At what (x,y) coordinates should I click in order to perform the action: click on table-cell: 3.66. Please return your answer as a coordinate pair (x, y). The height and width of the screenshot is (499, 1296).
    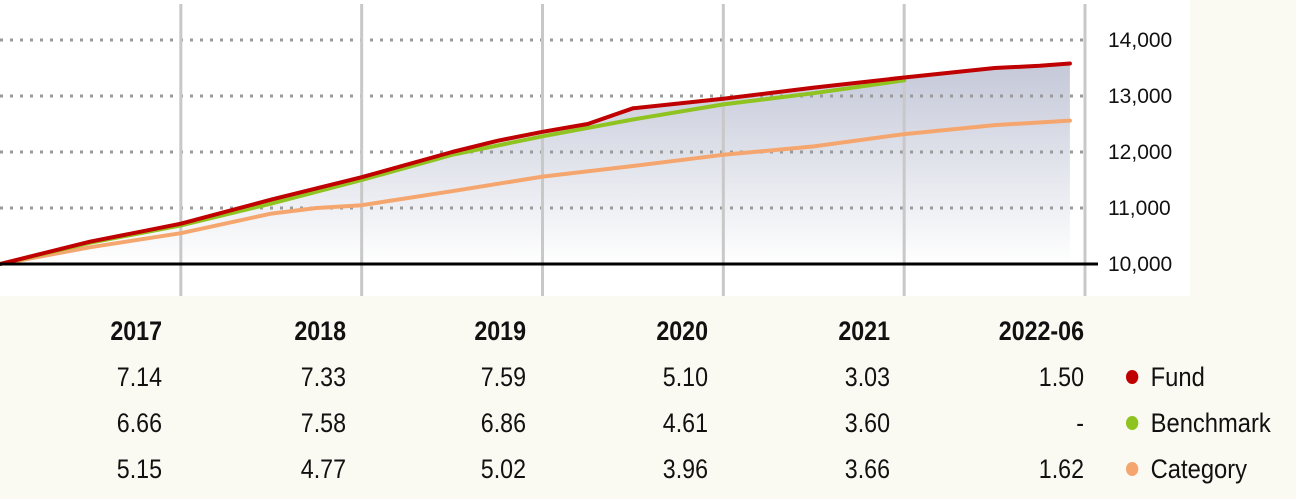
    Looking at the image, I should click on (867, 469).